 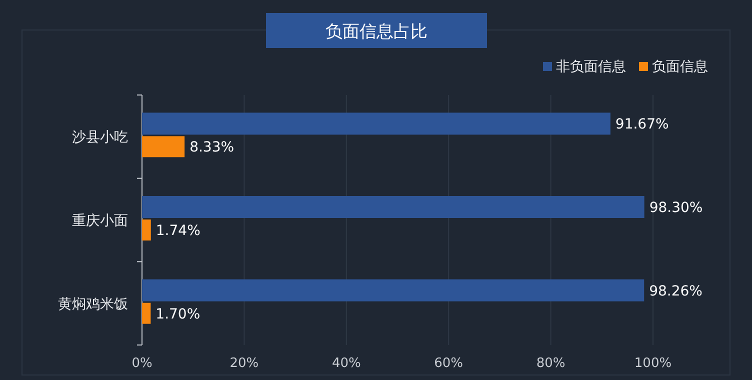 I want to click on x-tick-label: 60%, so click(x=449, y=363).